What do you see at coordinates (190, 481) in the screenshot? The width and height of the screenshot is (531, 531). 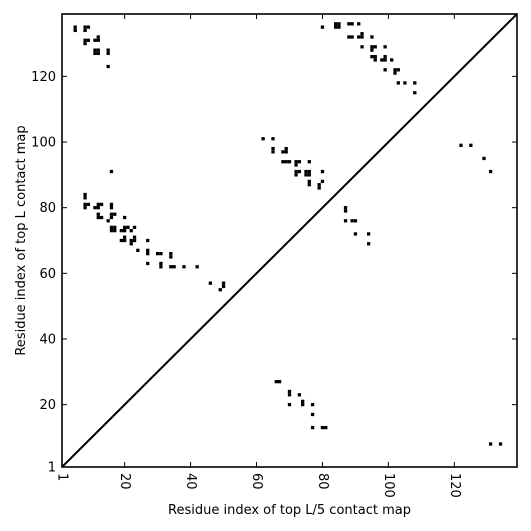 I see `x-tick-label: 40` at bounding box center [190, 481].